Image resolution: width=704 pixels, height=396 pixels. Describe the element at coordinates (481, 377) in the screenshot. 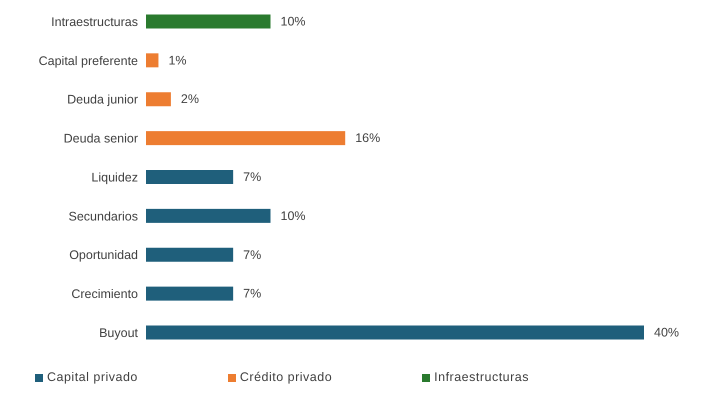

I see `legend-label: Infraestructuras` at that location.